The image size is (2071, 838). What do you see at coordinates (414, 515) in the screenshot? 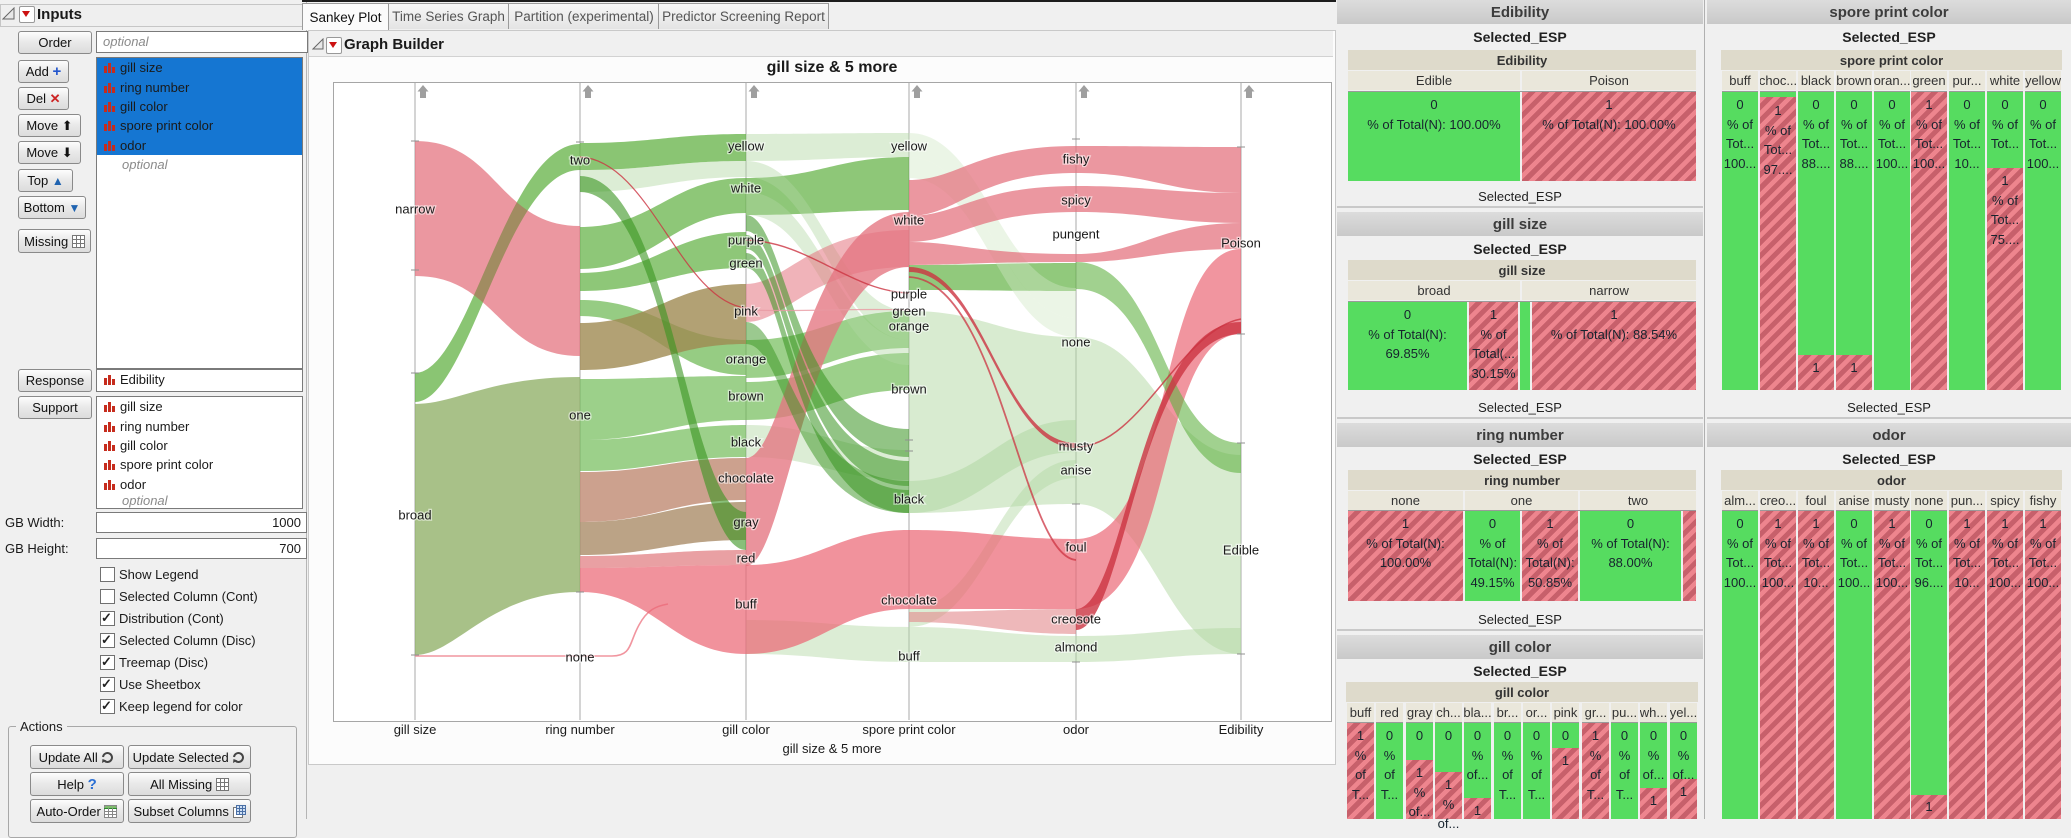
I see `svg-text: broad` at bounding box center [414, 515].